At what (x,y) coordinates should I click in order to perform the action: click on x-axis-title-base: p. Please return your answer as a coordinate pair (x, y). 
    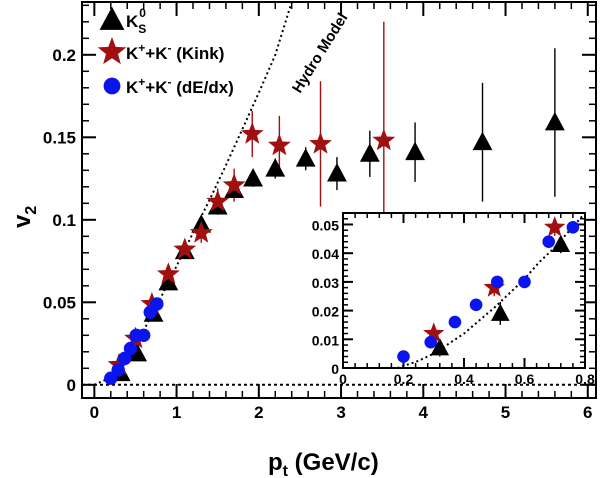
    Looking at the image, I should click on (275, 462).